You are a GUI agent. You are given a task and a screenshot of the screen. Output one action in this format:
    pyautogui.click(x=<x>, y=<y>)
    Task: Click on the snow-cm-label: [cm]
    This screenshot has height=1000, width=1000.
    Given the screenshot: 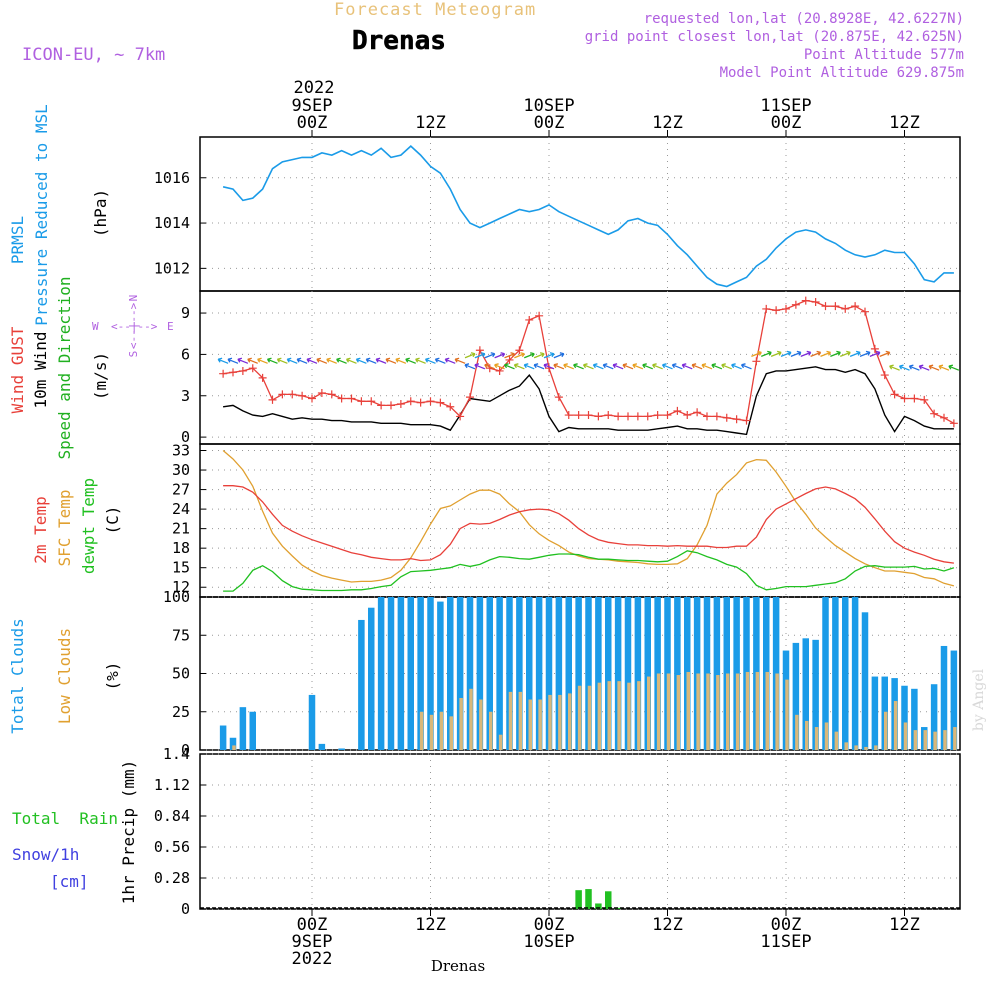 What is the action you would take?
    pyautogui.click(x=69, y=881)
    